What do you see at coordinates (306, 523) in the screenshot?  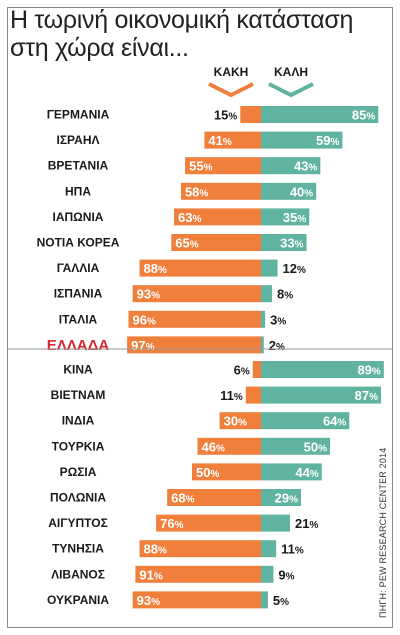 I see `value-label-good: 21%` at bounding box center [306, 523].